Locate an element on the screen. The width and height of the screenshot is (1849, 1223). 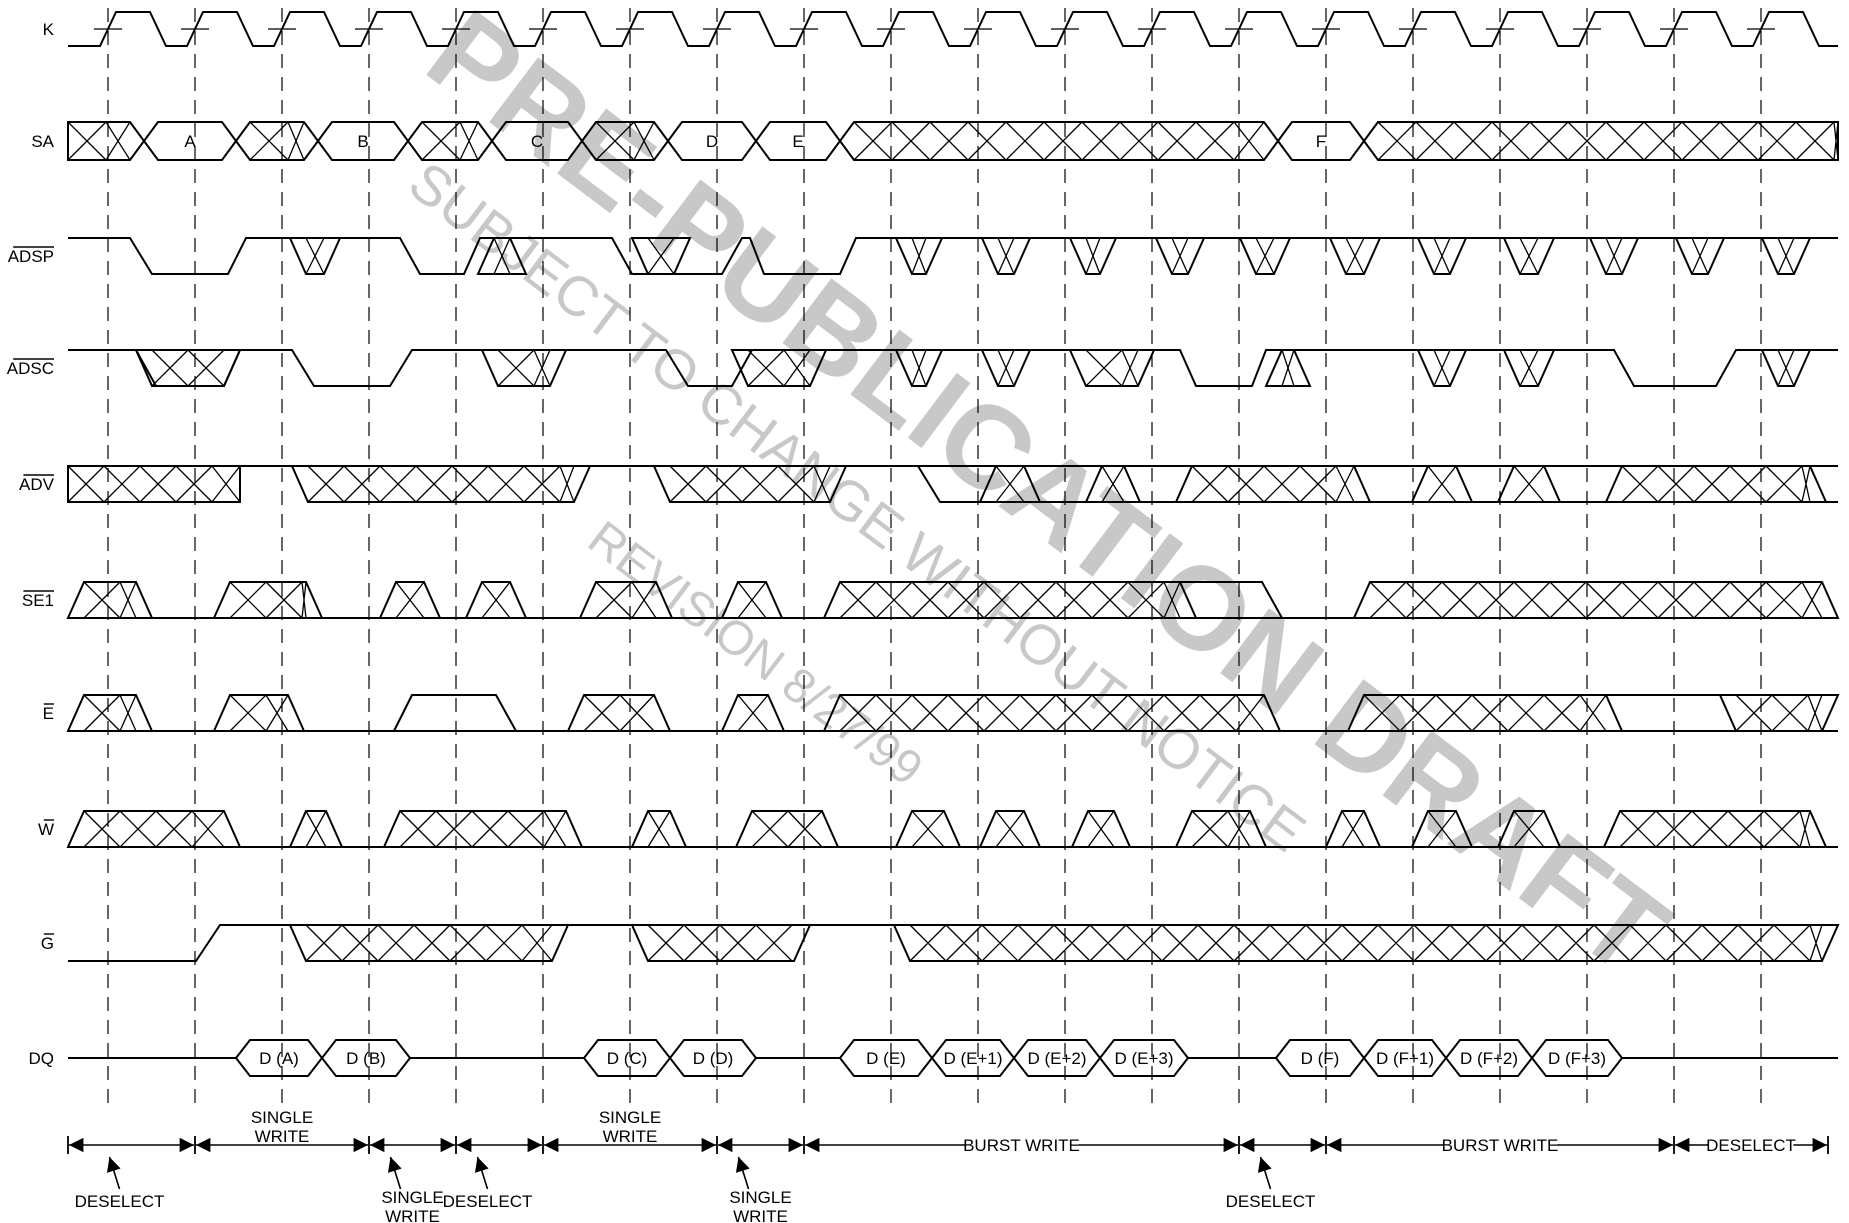
signal-label-sa: SA is located at coordinates (42, 141).